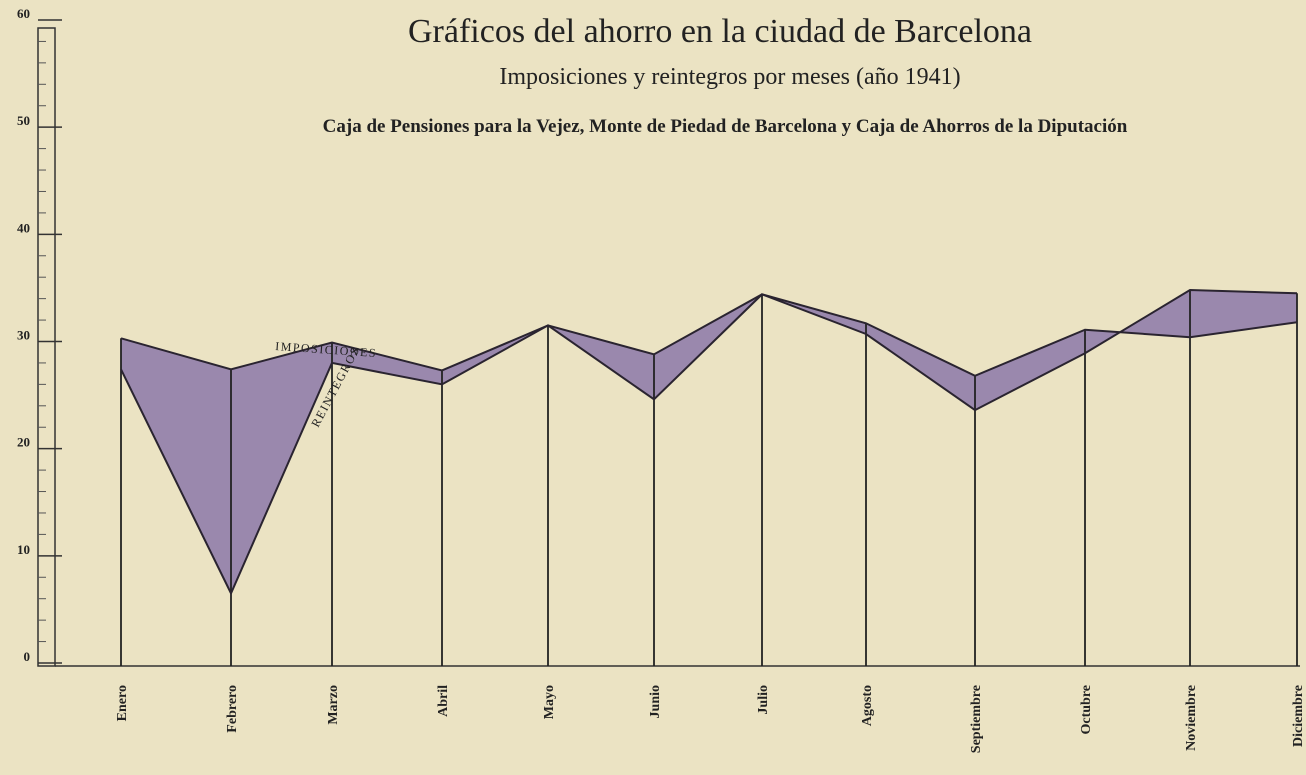 This screenshot has height=775, width=1306. What do you see at coordinates (443, 701) in the screenshot?
I see `x-tick-label: Abril` at bounding box center [443, 701].